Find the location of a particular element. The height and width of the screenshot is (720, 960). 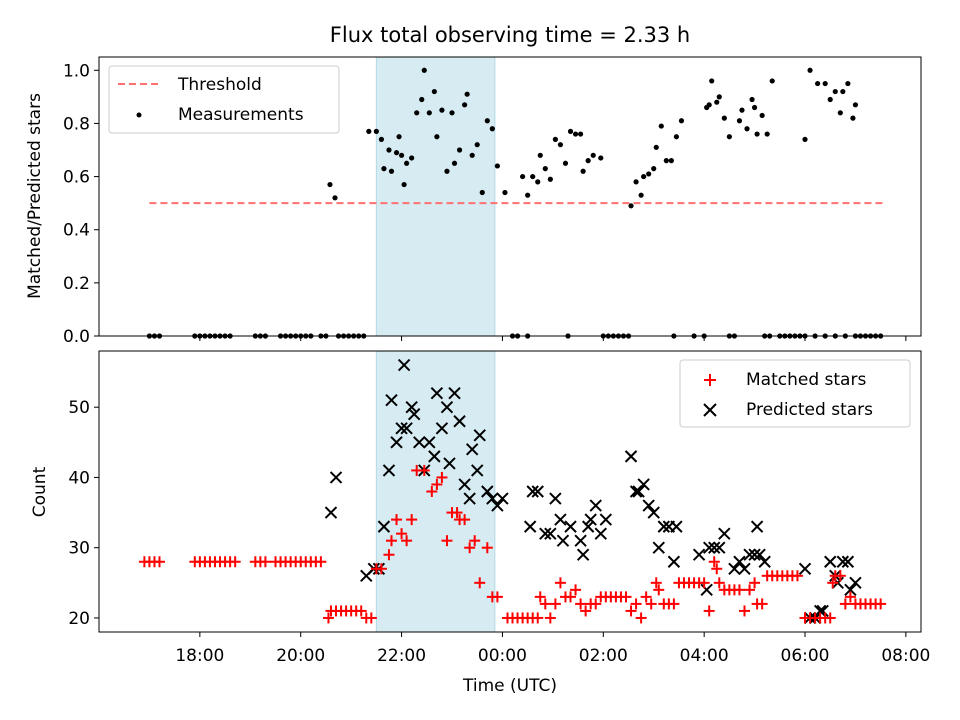

legend-matched-label: Matched stars is located at coordinates (806, 380).